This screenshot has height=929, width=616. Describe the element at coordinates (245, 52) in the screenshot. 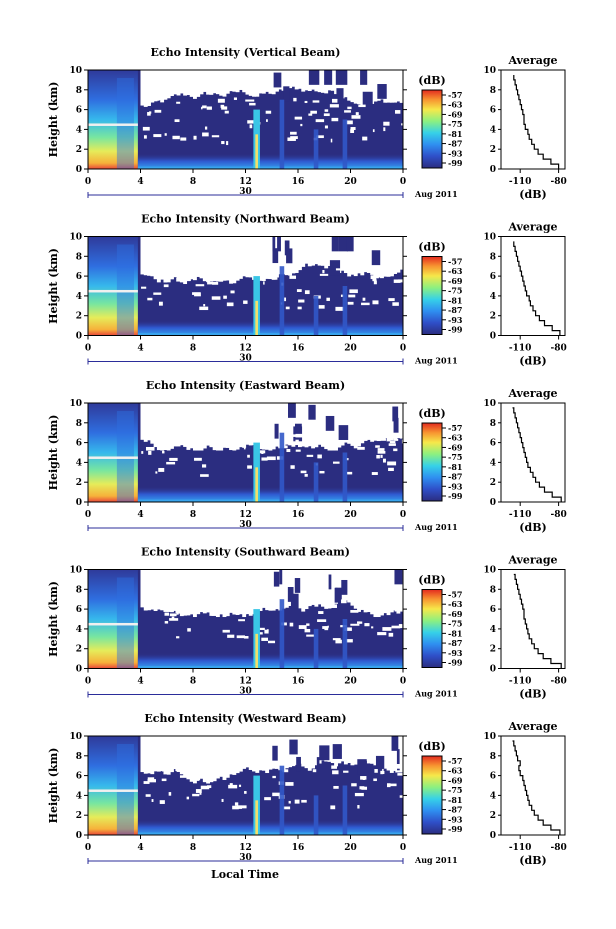

I see `panel-title: Echo Intensity (Vertical Beam)` at that location.